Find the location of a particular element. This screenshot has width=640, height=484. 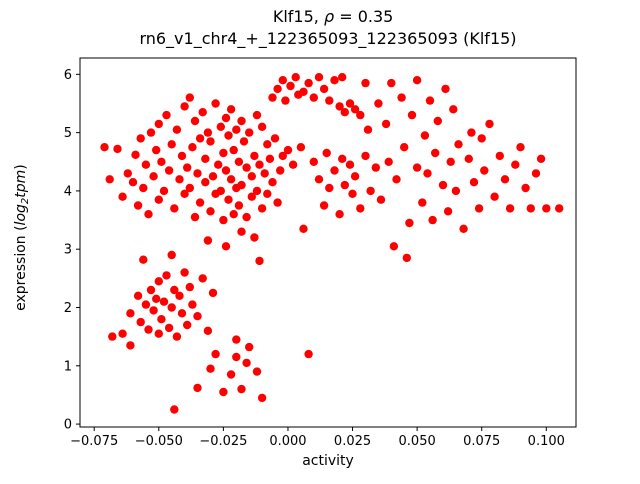

chart-title-suffix: = 0.35 is located at coordinates (363, 16).